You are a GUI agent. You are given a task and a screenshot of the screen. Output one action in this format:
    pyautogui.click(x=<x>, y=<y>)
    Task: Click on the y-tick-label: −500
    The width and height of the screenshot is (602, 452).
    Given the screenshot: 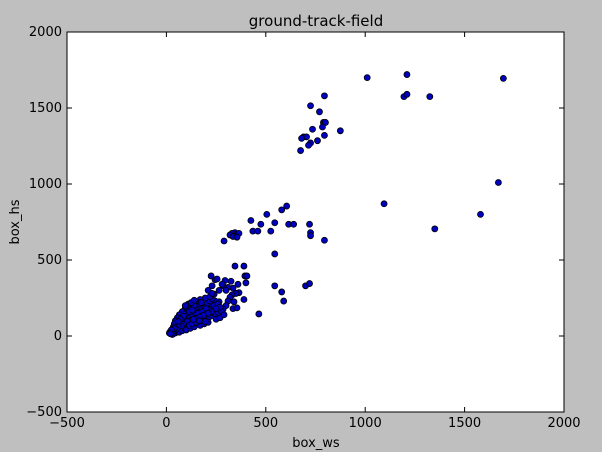 What is the action you would take?
    pyautogui.click(x=44, y=412)
    